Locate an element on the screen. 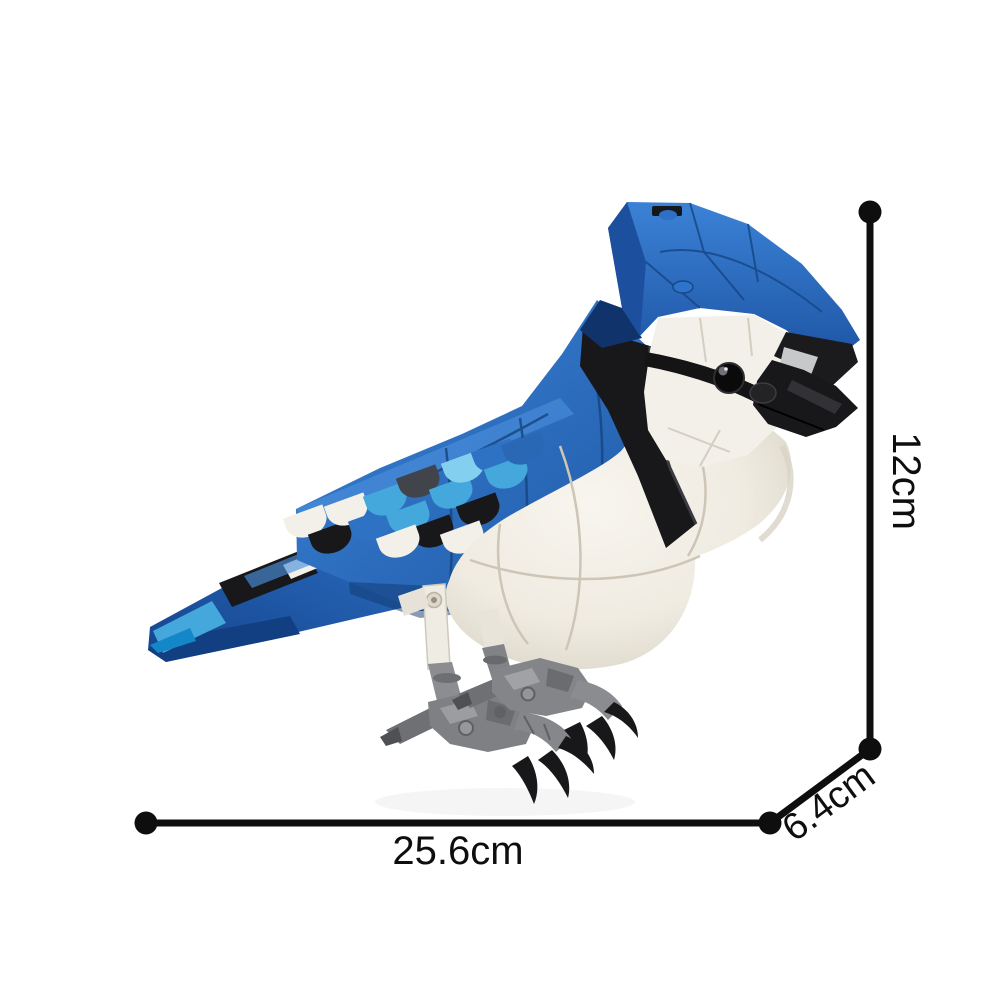 The height and width of the screenshot is (1000, 1000). back-shin-ring is located at coordinates (447, 678).